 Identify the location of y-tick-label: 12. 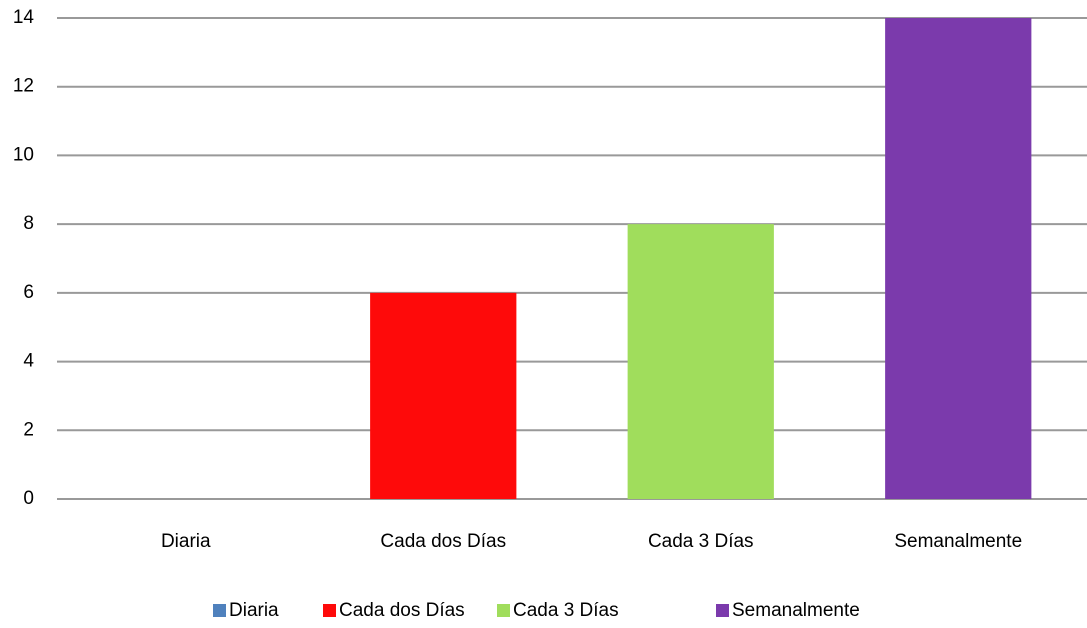
(23, 86).